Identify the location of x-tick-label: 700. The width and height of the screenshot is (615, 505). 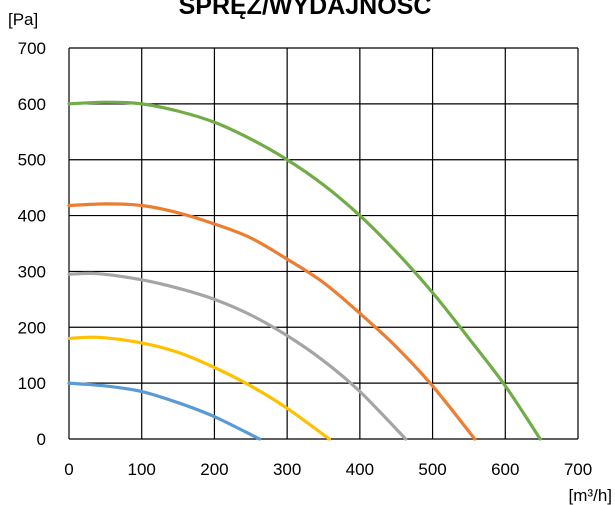
(578, 469).